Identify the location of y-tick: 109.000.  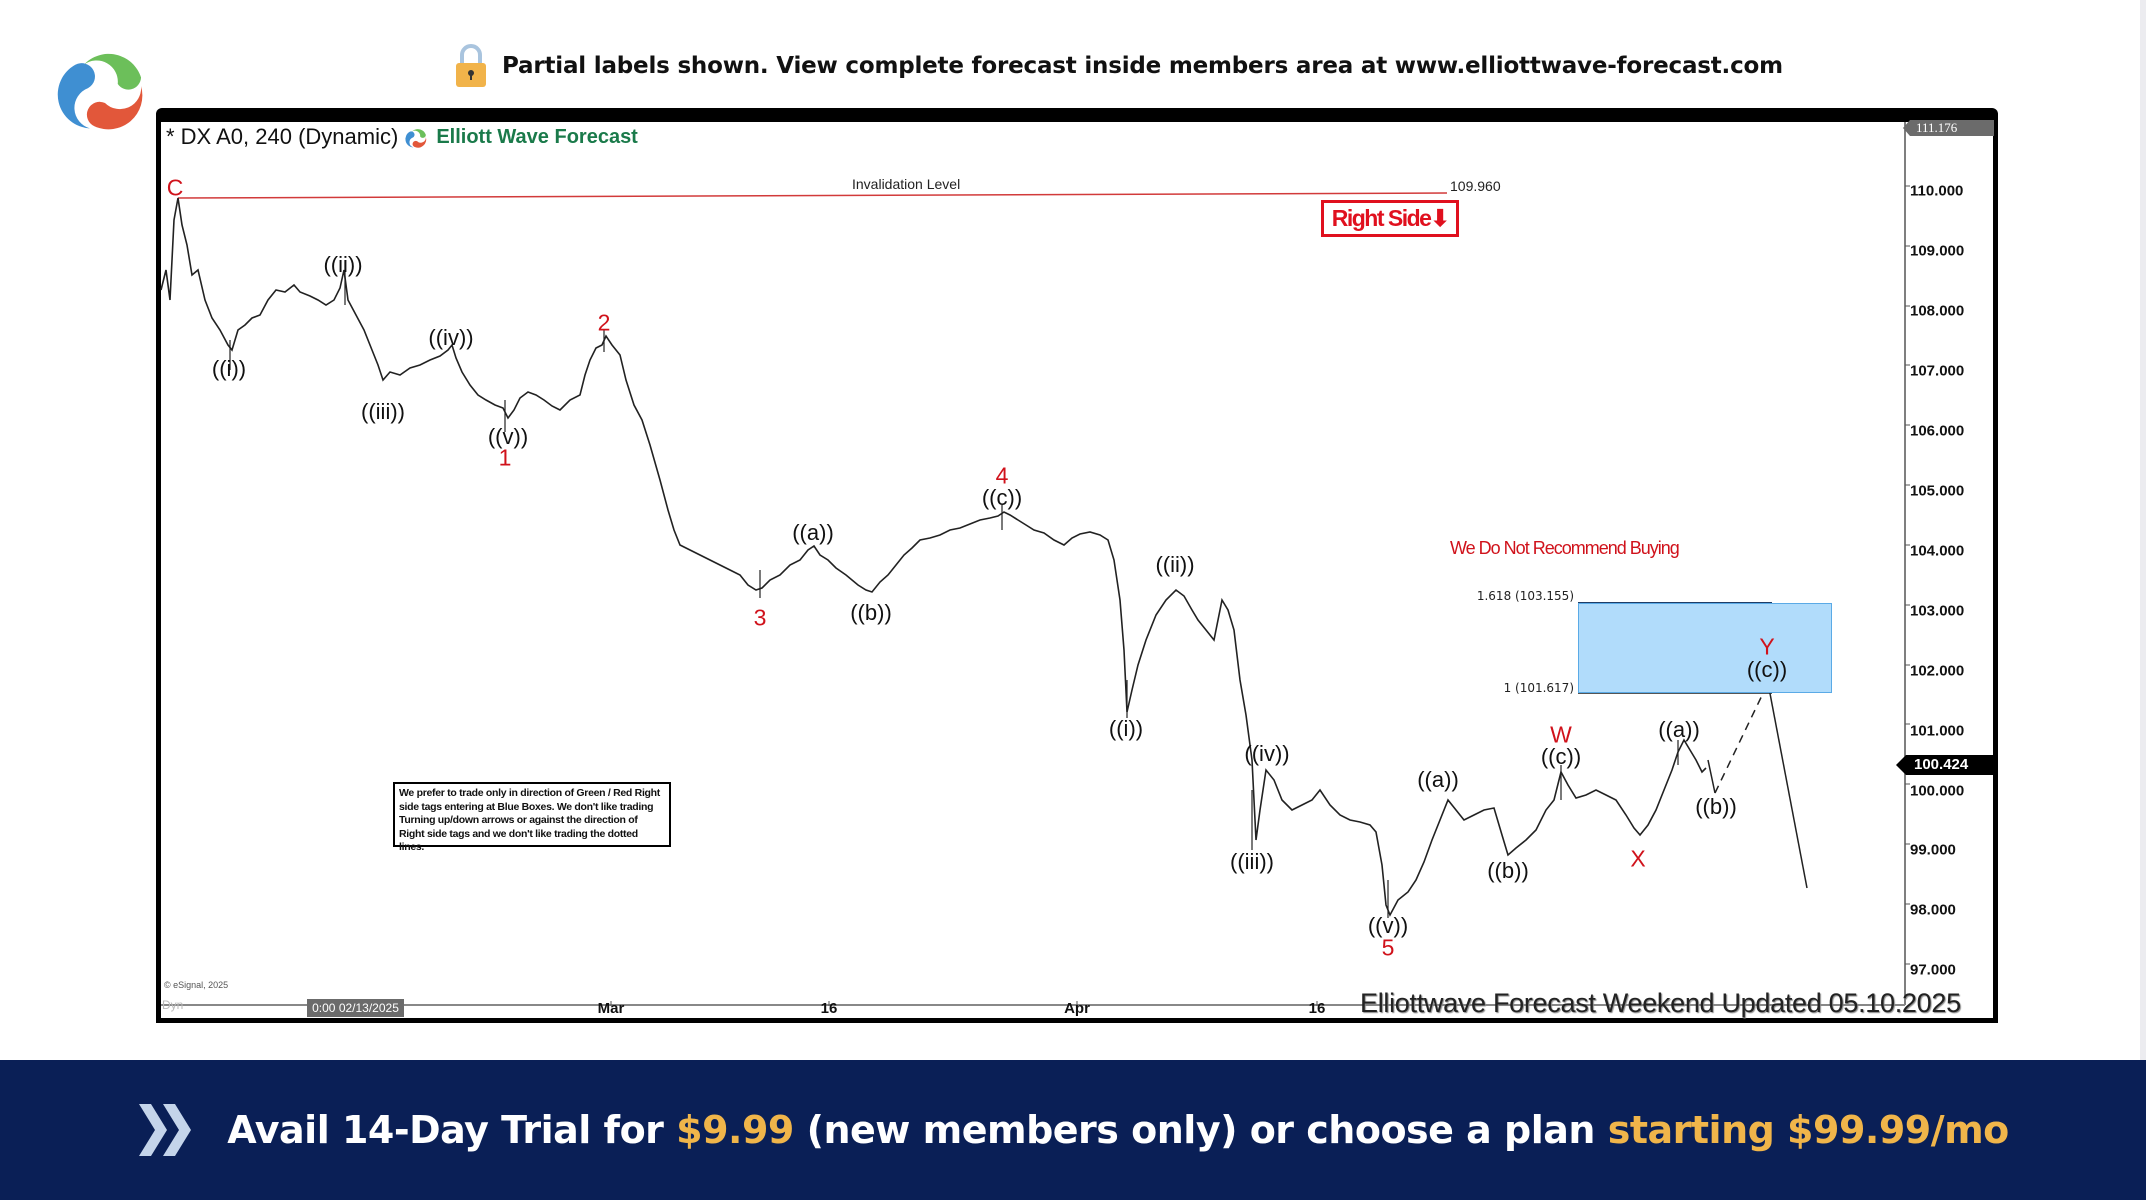
(1937, 251).